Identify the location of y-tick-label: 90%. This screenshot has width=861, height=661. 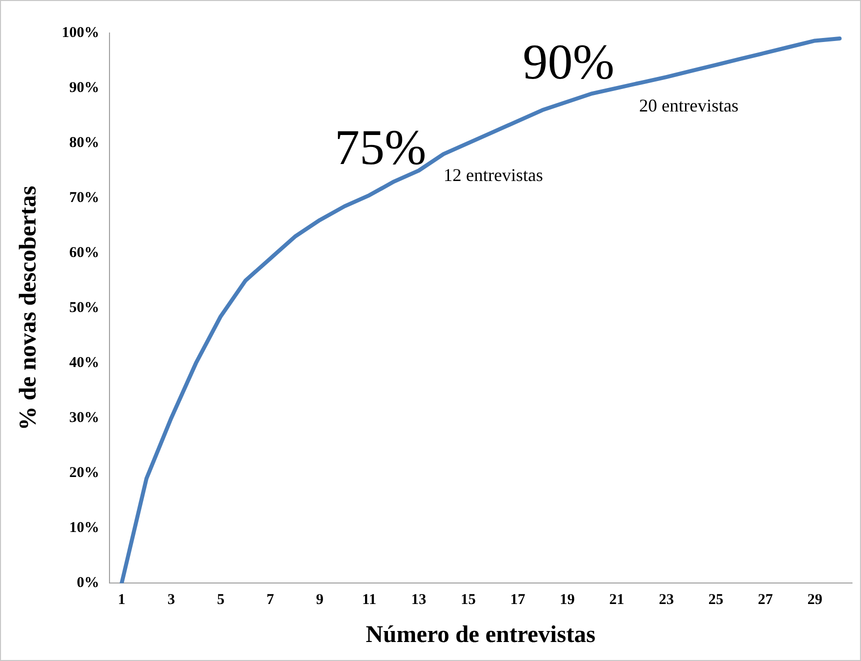
(84, 88).